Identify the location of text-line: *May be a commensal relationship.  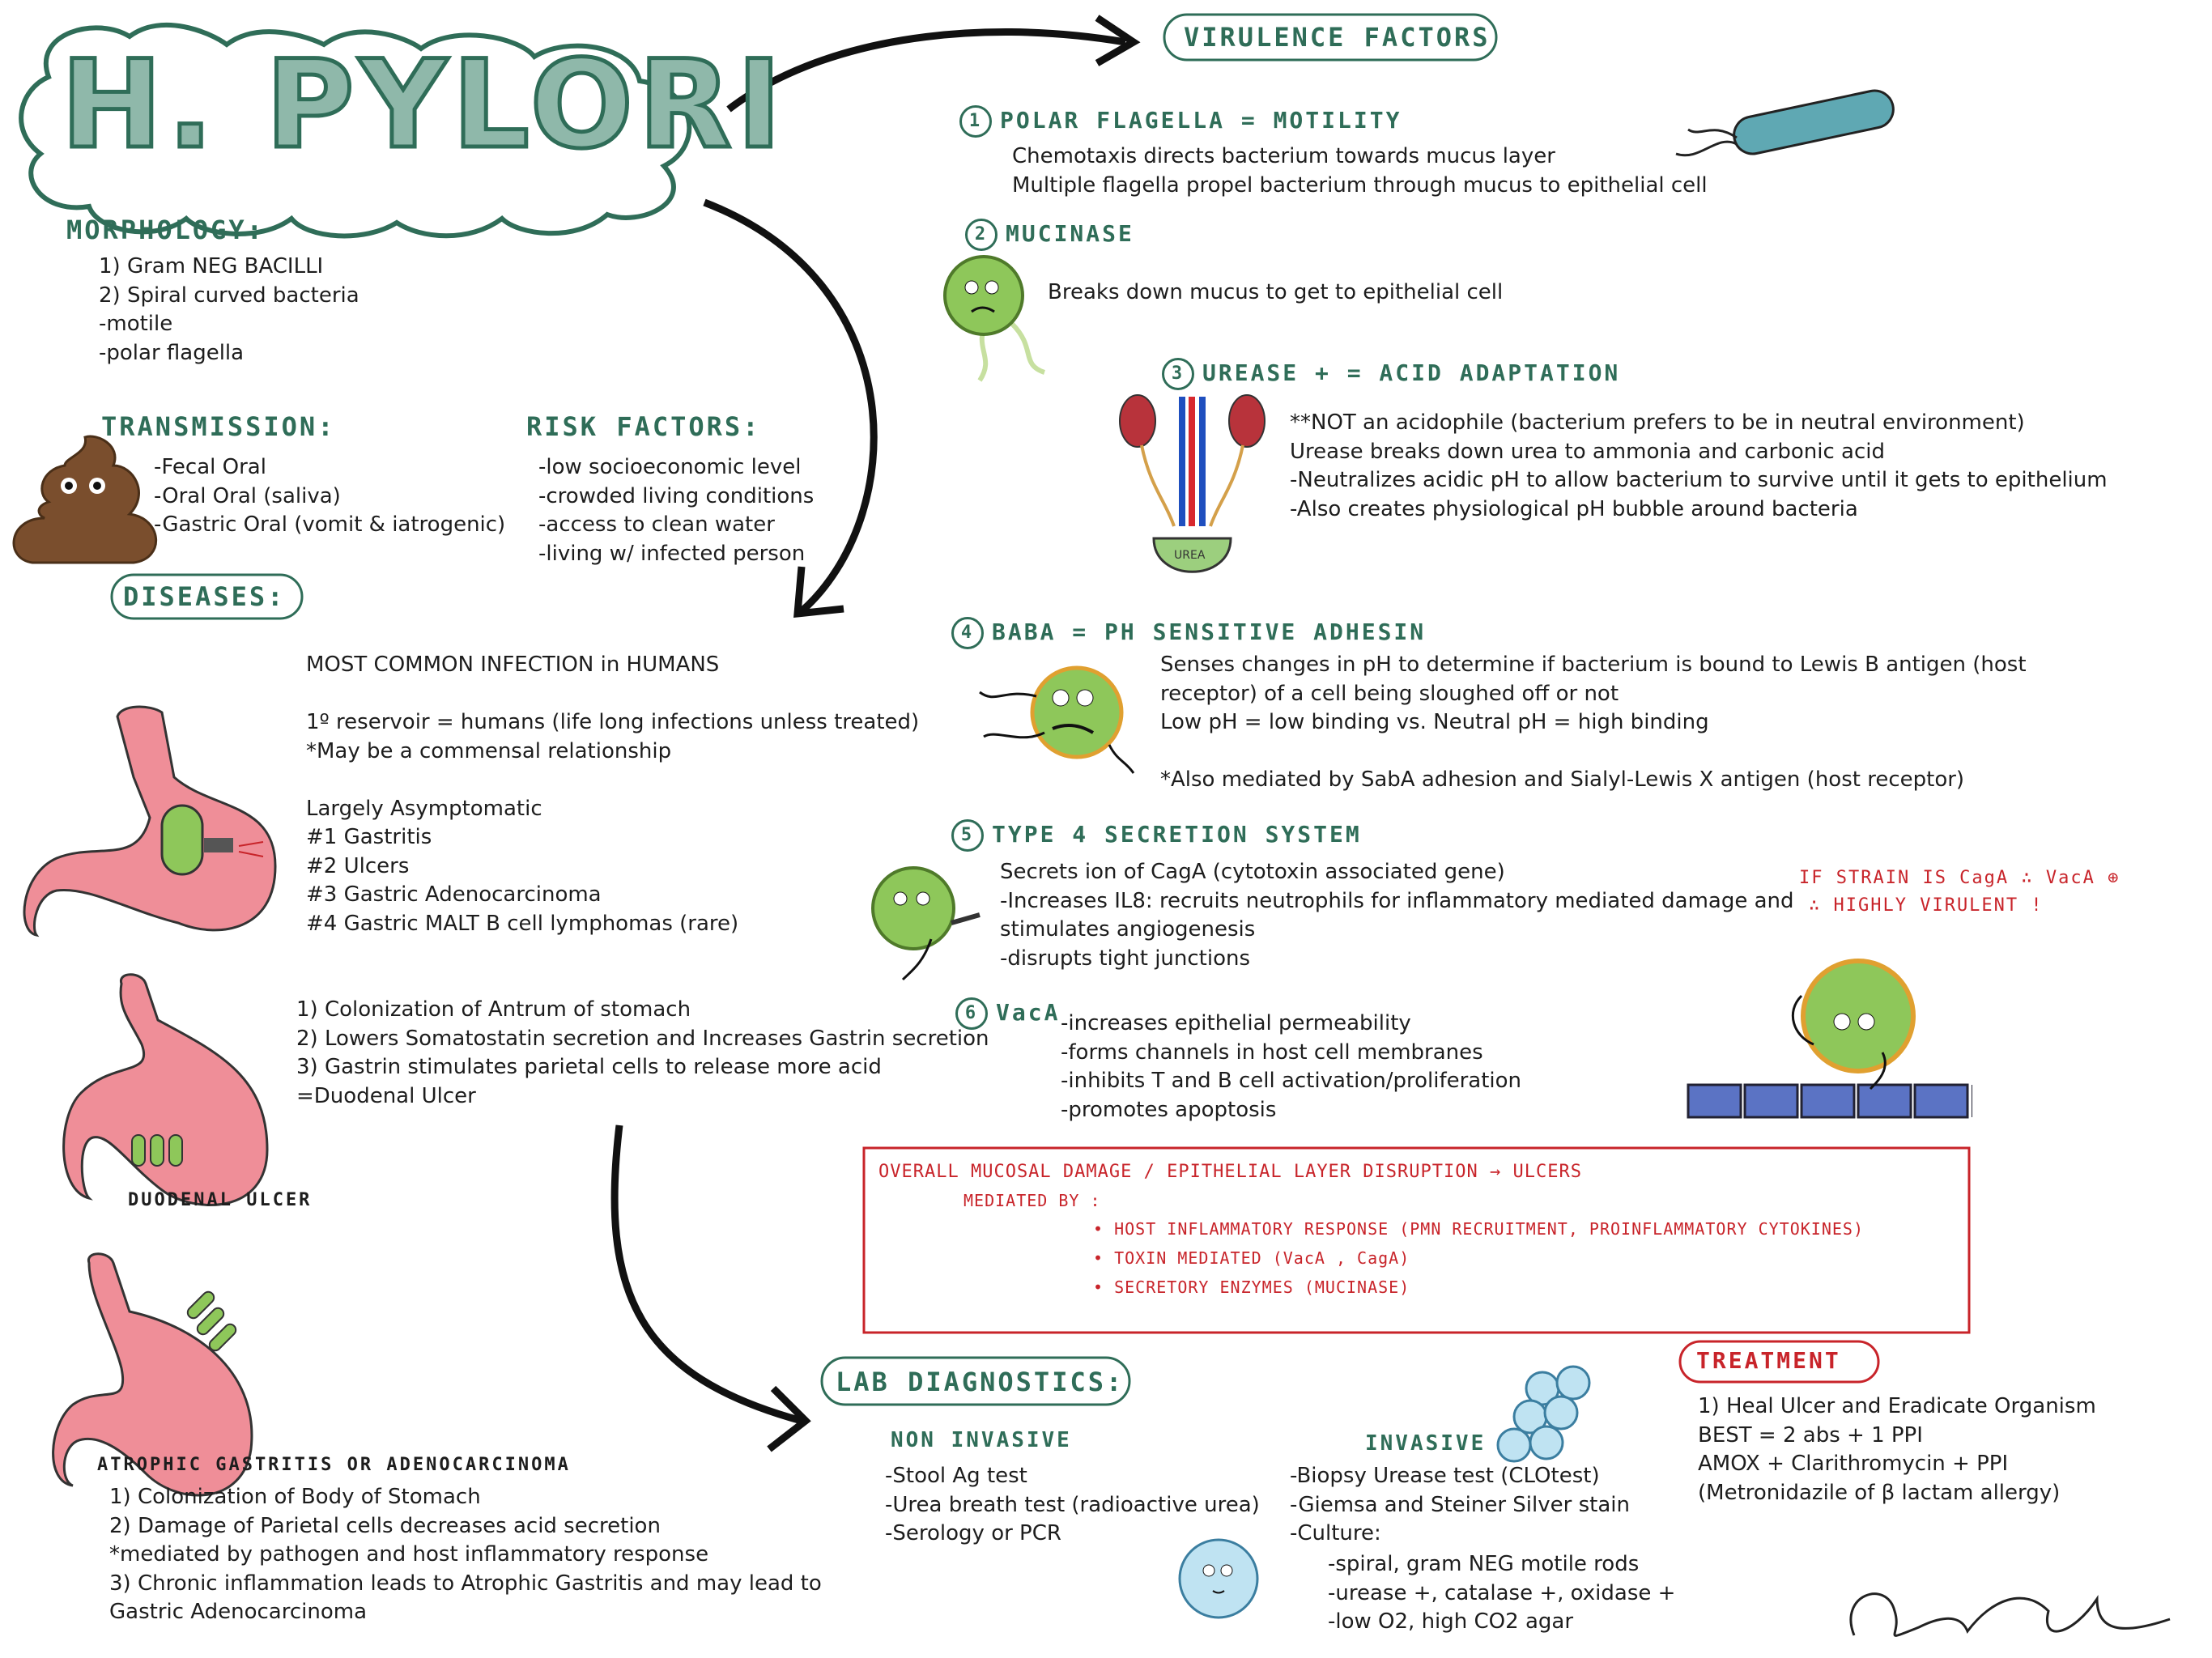
(489, 750).